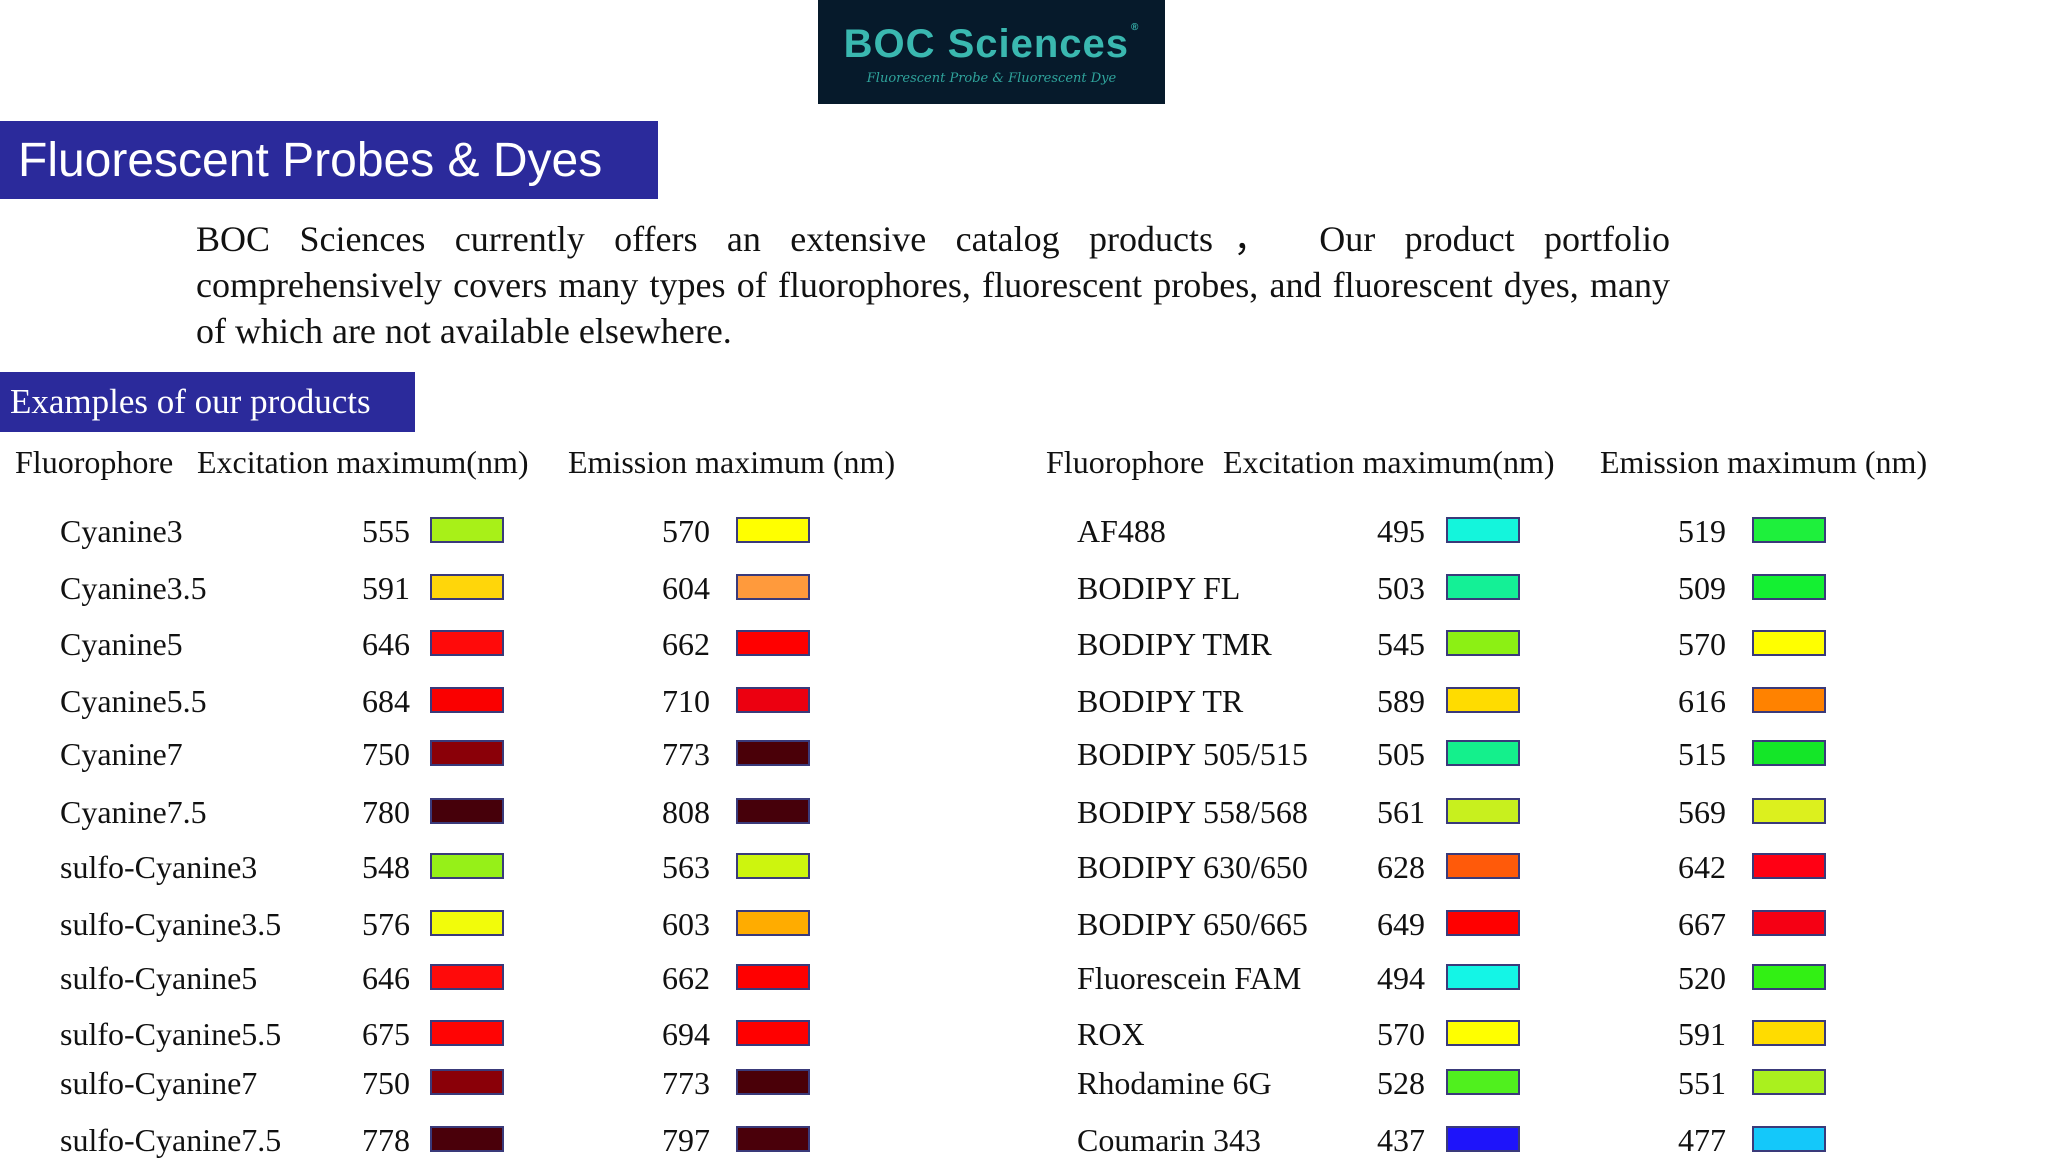 This screenshot has height=1160, width=2048. Describe the element at coordinates (686, 1140) in the screenshot. I see `emission-value: 797` at that location.